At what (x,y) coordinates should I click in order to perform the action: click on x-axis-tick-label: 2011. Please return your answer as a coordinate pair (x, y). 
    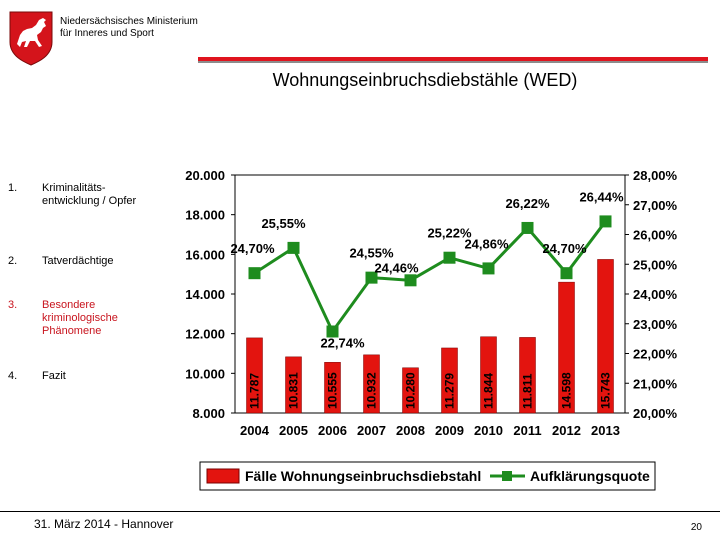
    Looking at the image, I should click on (527, 430).